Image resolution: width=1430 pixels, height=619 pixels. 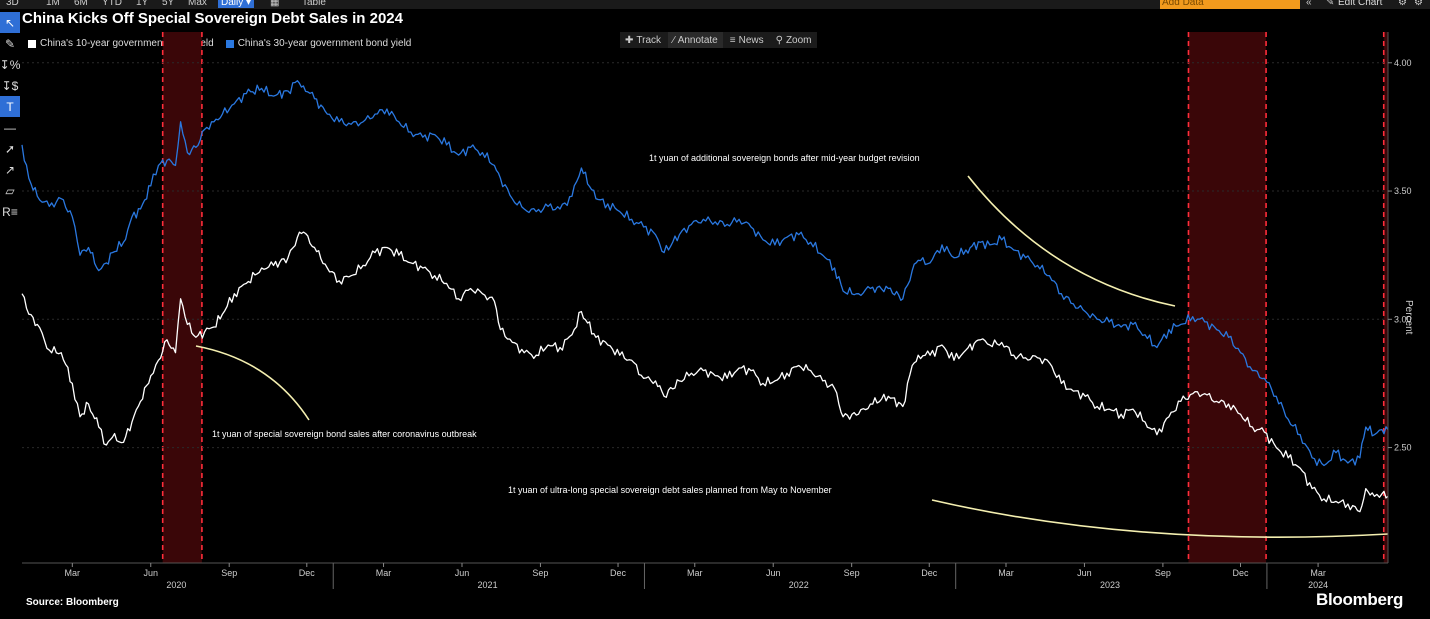 I want to click on annotation-curve-2020, so click(x=252, y=383).